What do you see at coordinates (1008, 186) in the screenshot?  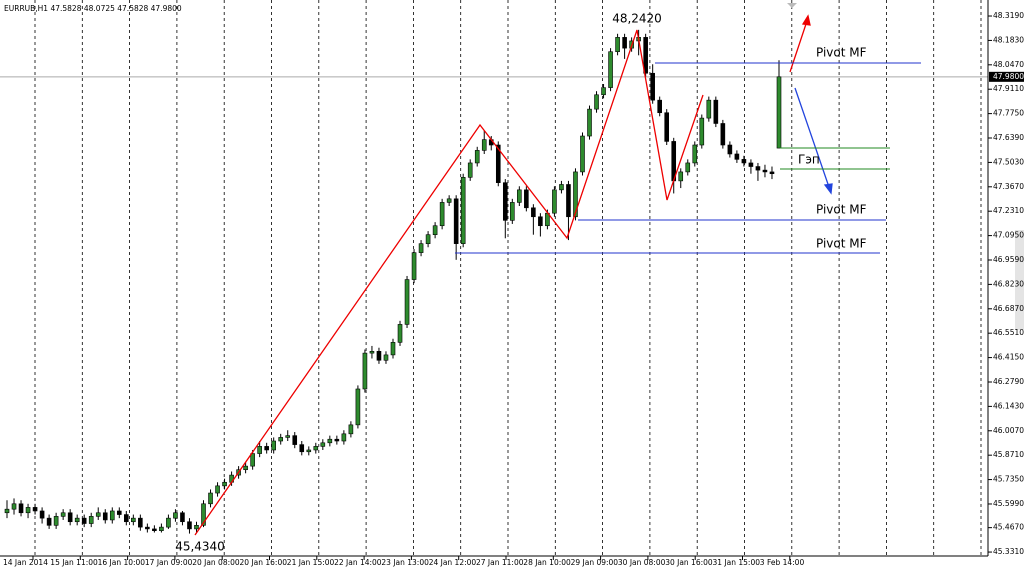 I see `y-tick-label: 47.3670` at bounding box center [1008, 186].